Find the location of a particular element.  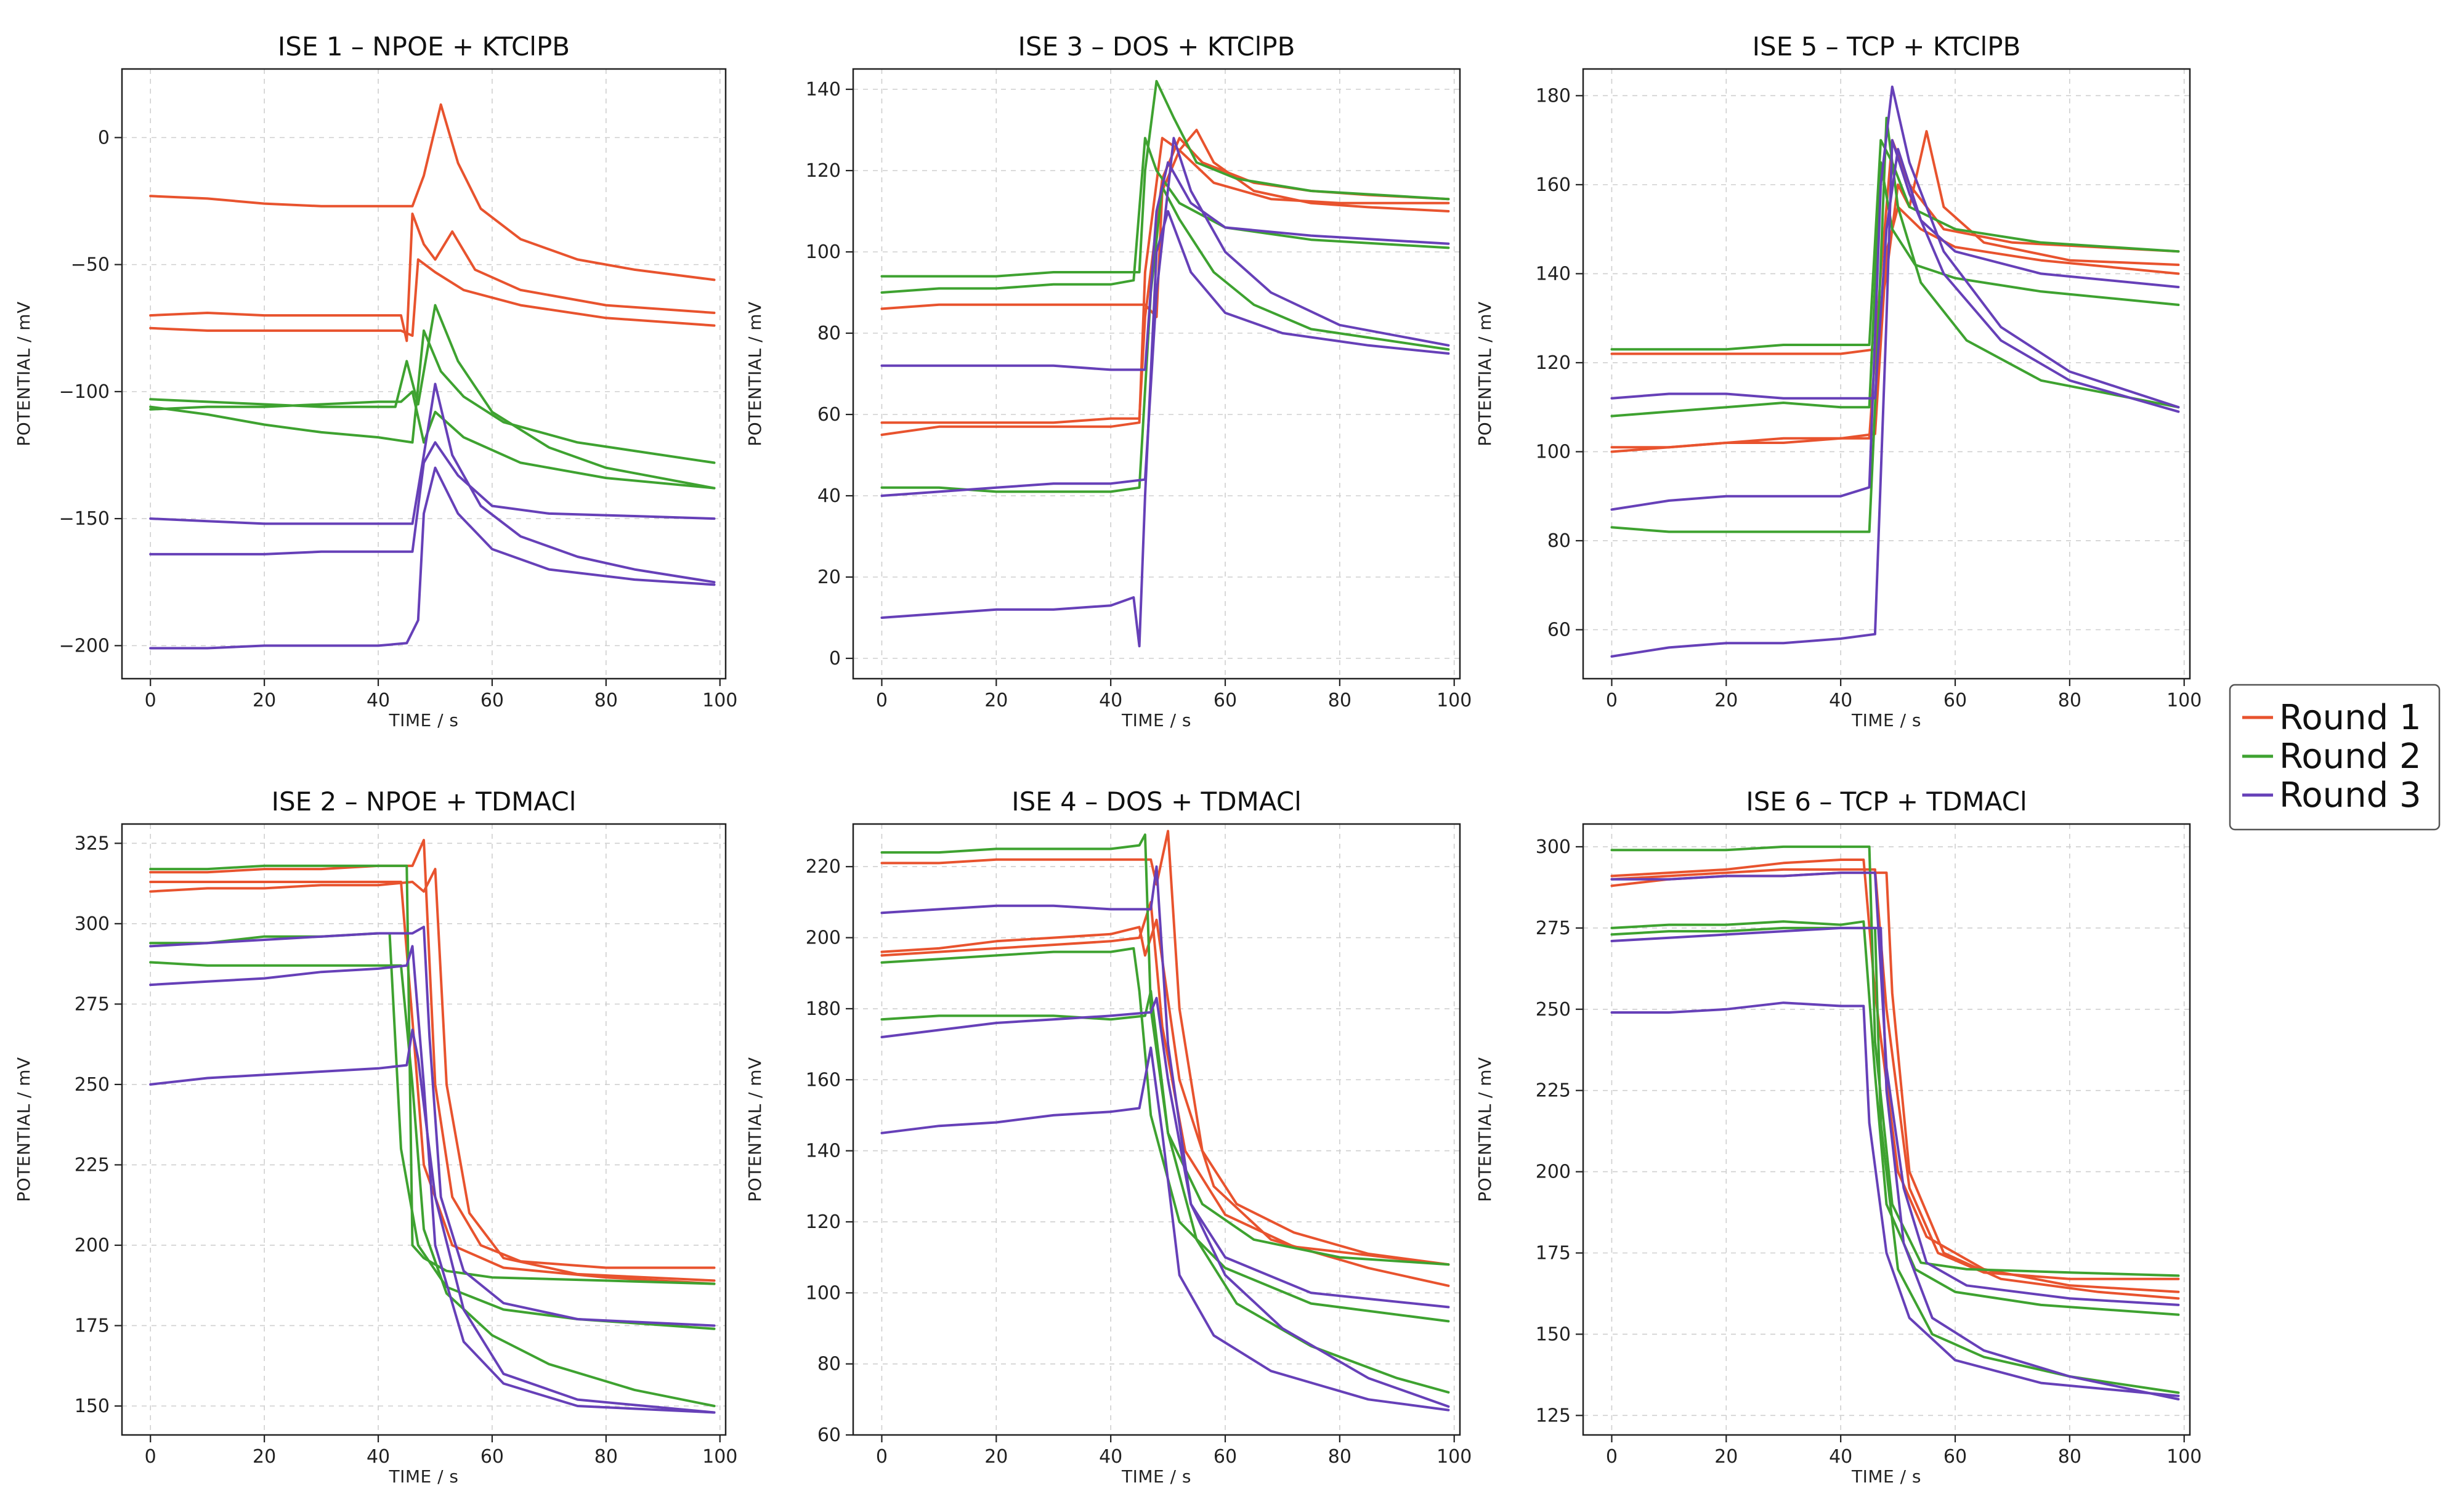

legend: Round 1 Round 2 Round 3 is located at coordinates (2335, 757).